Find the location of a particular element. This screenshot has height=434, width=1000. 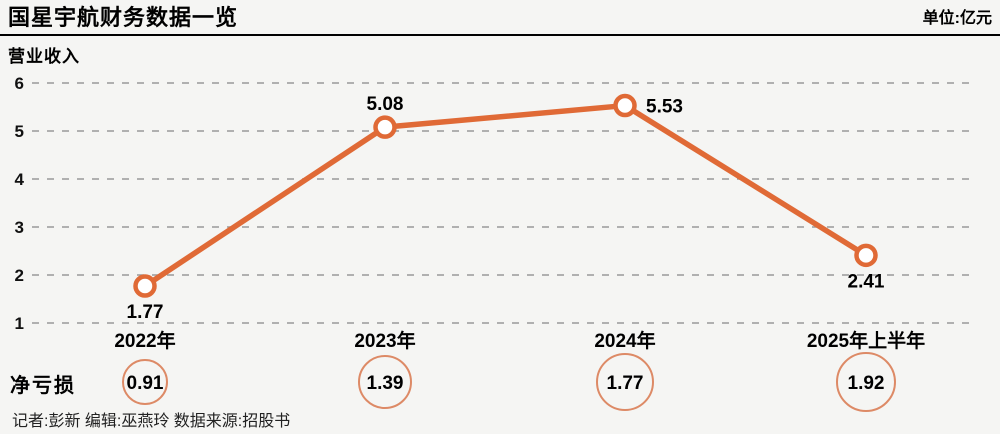

y-tick-label: 5 is located at coordinates (19, 131).